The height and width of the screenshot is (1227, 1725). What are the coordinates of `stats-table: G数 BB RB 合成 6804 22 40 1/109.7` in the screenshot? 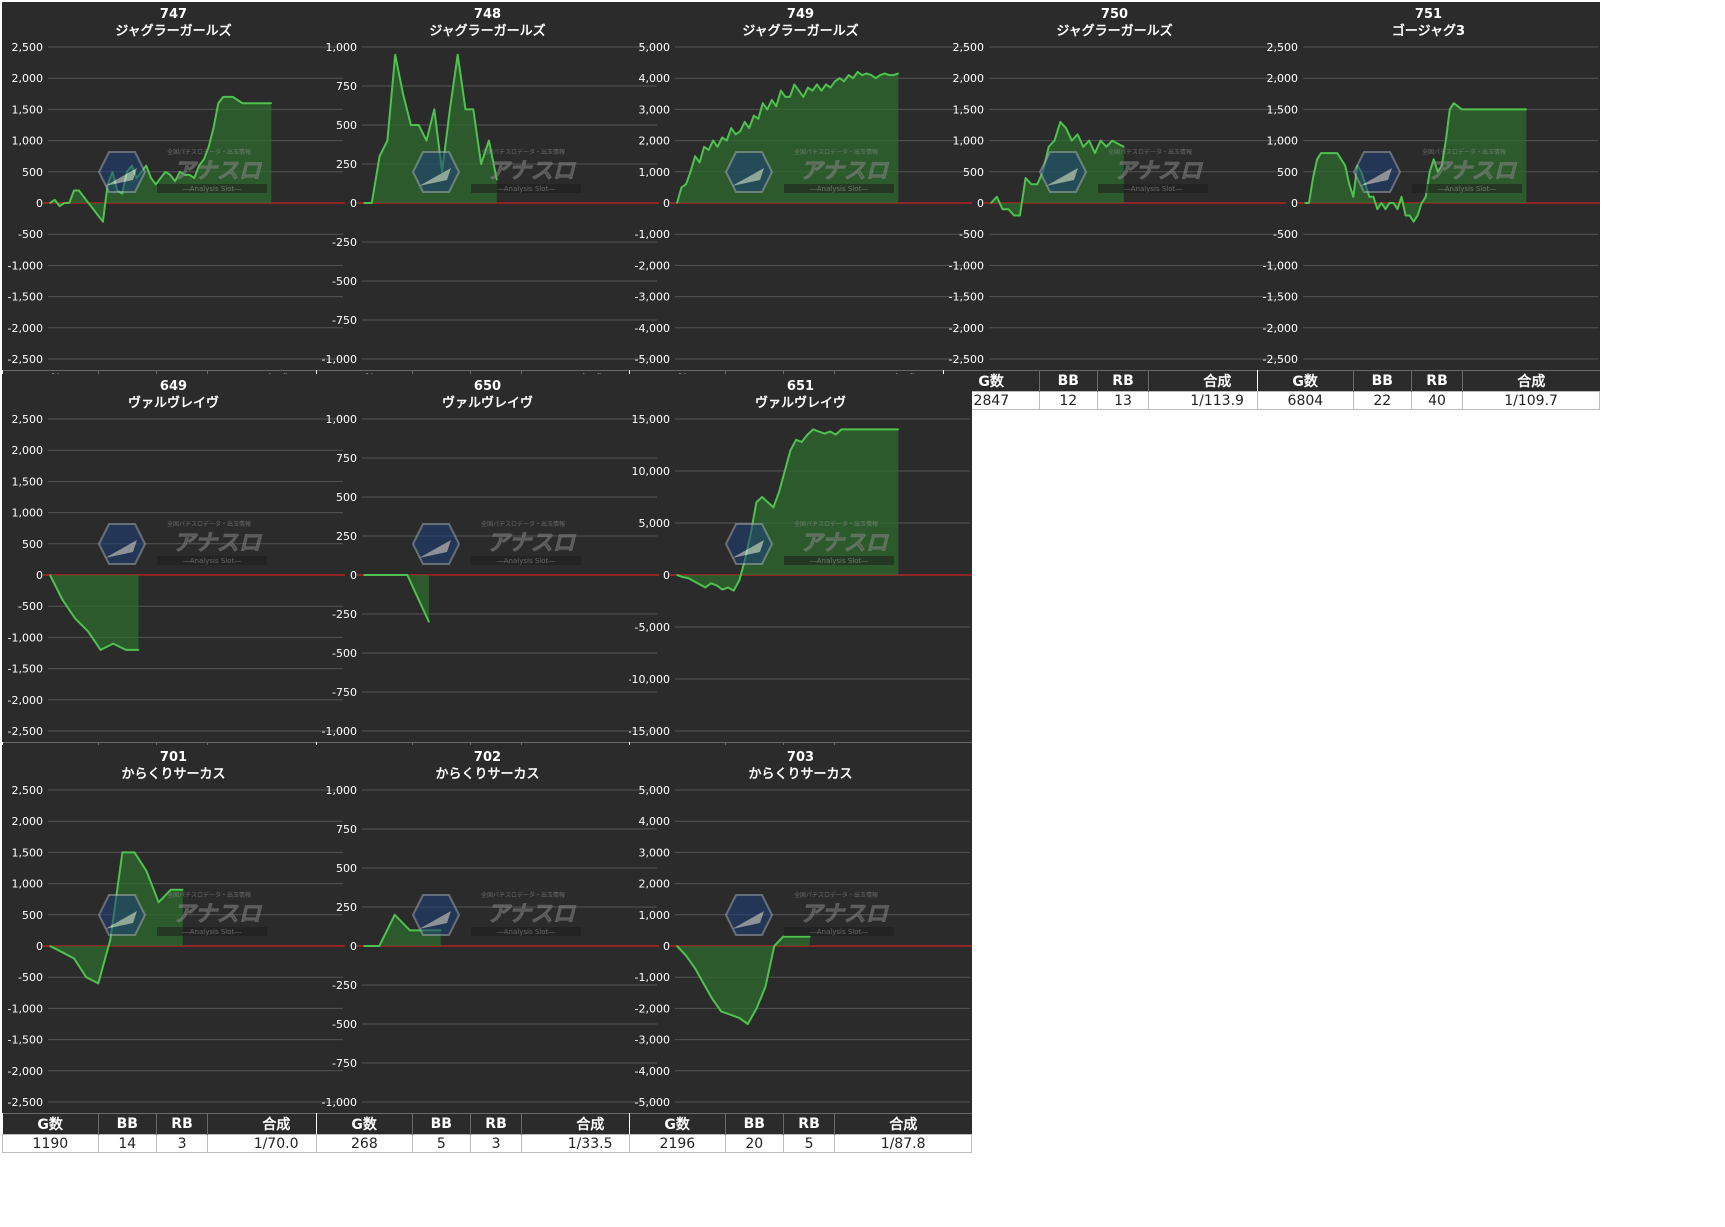 It's located at (1428, 390).